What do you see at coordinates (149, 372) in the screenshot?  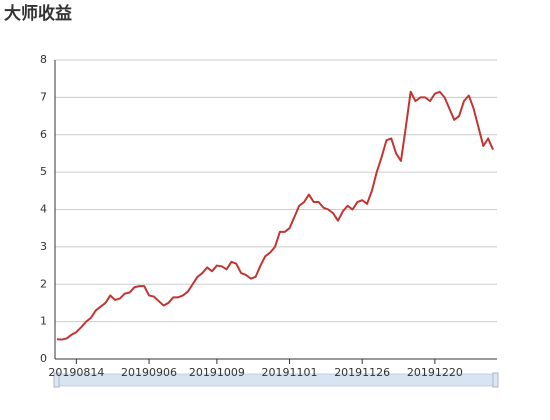 I see `x-tick-label: 20190906` at bounding box center [149, 372].